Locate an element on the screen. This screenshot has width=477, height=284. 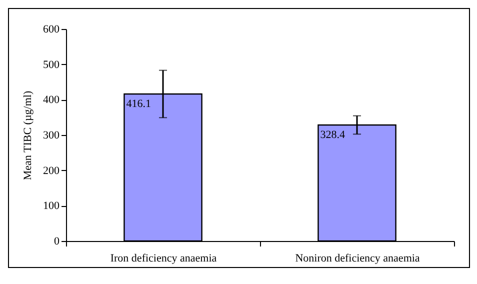
data-label: 416.1 is located at coordinates (138, 104).